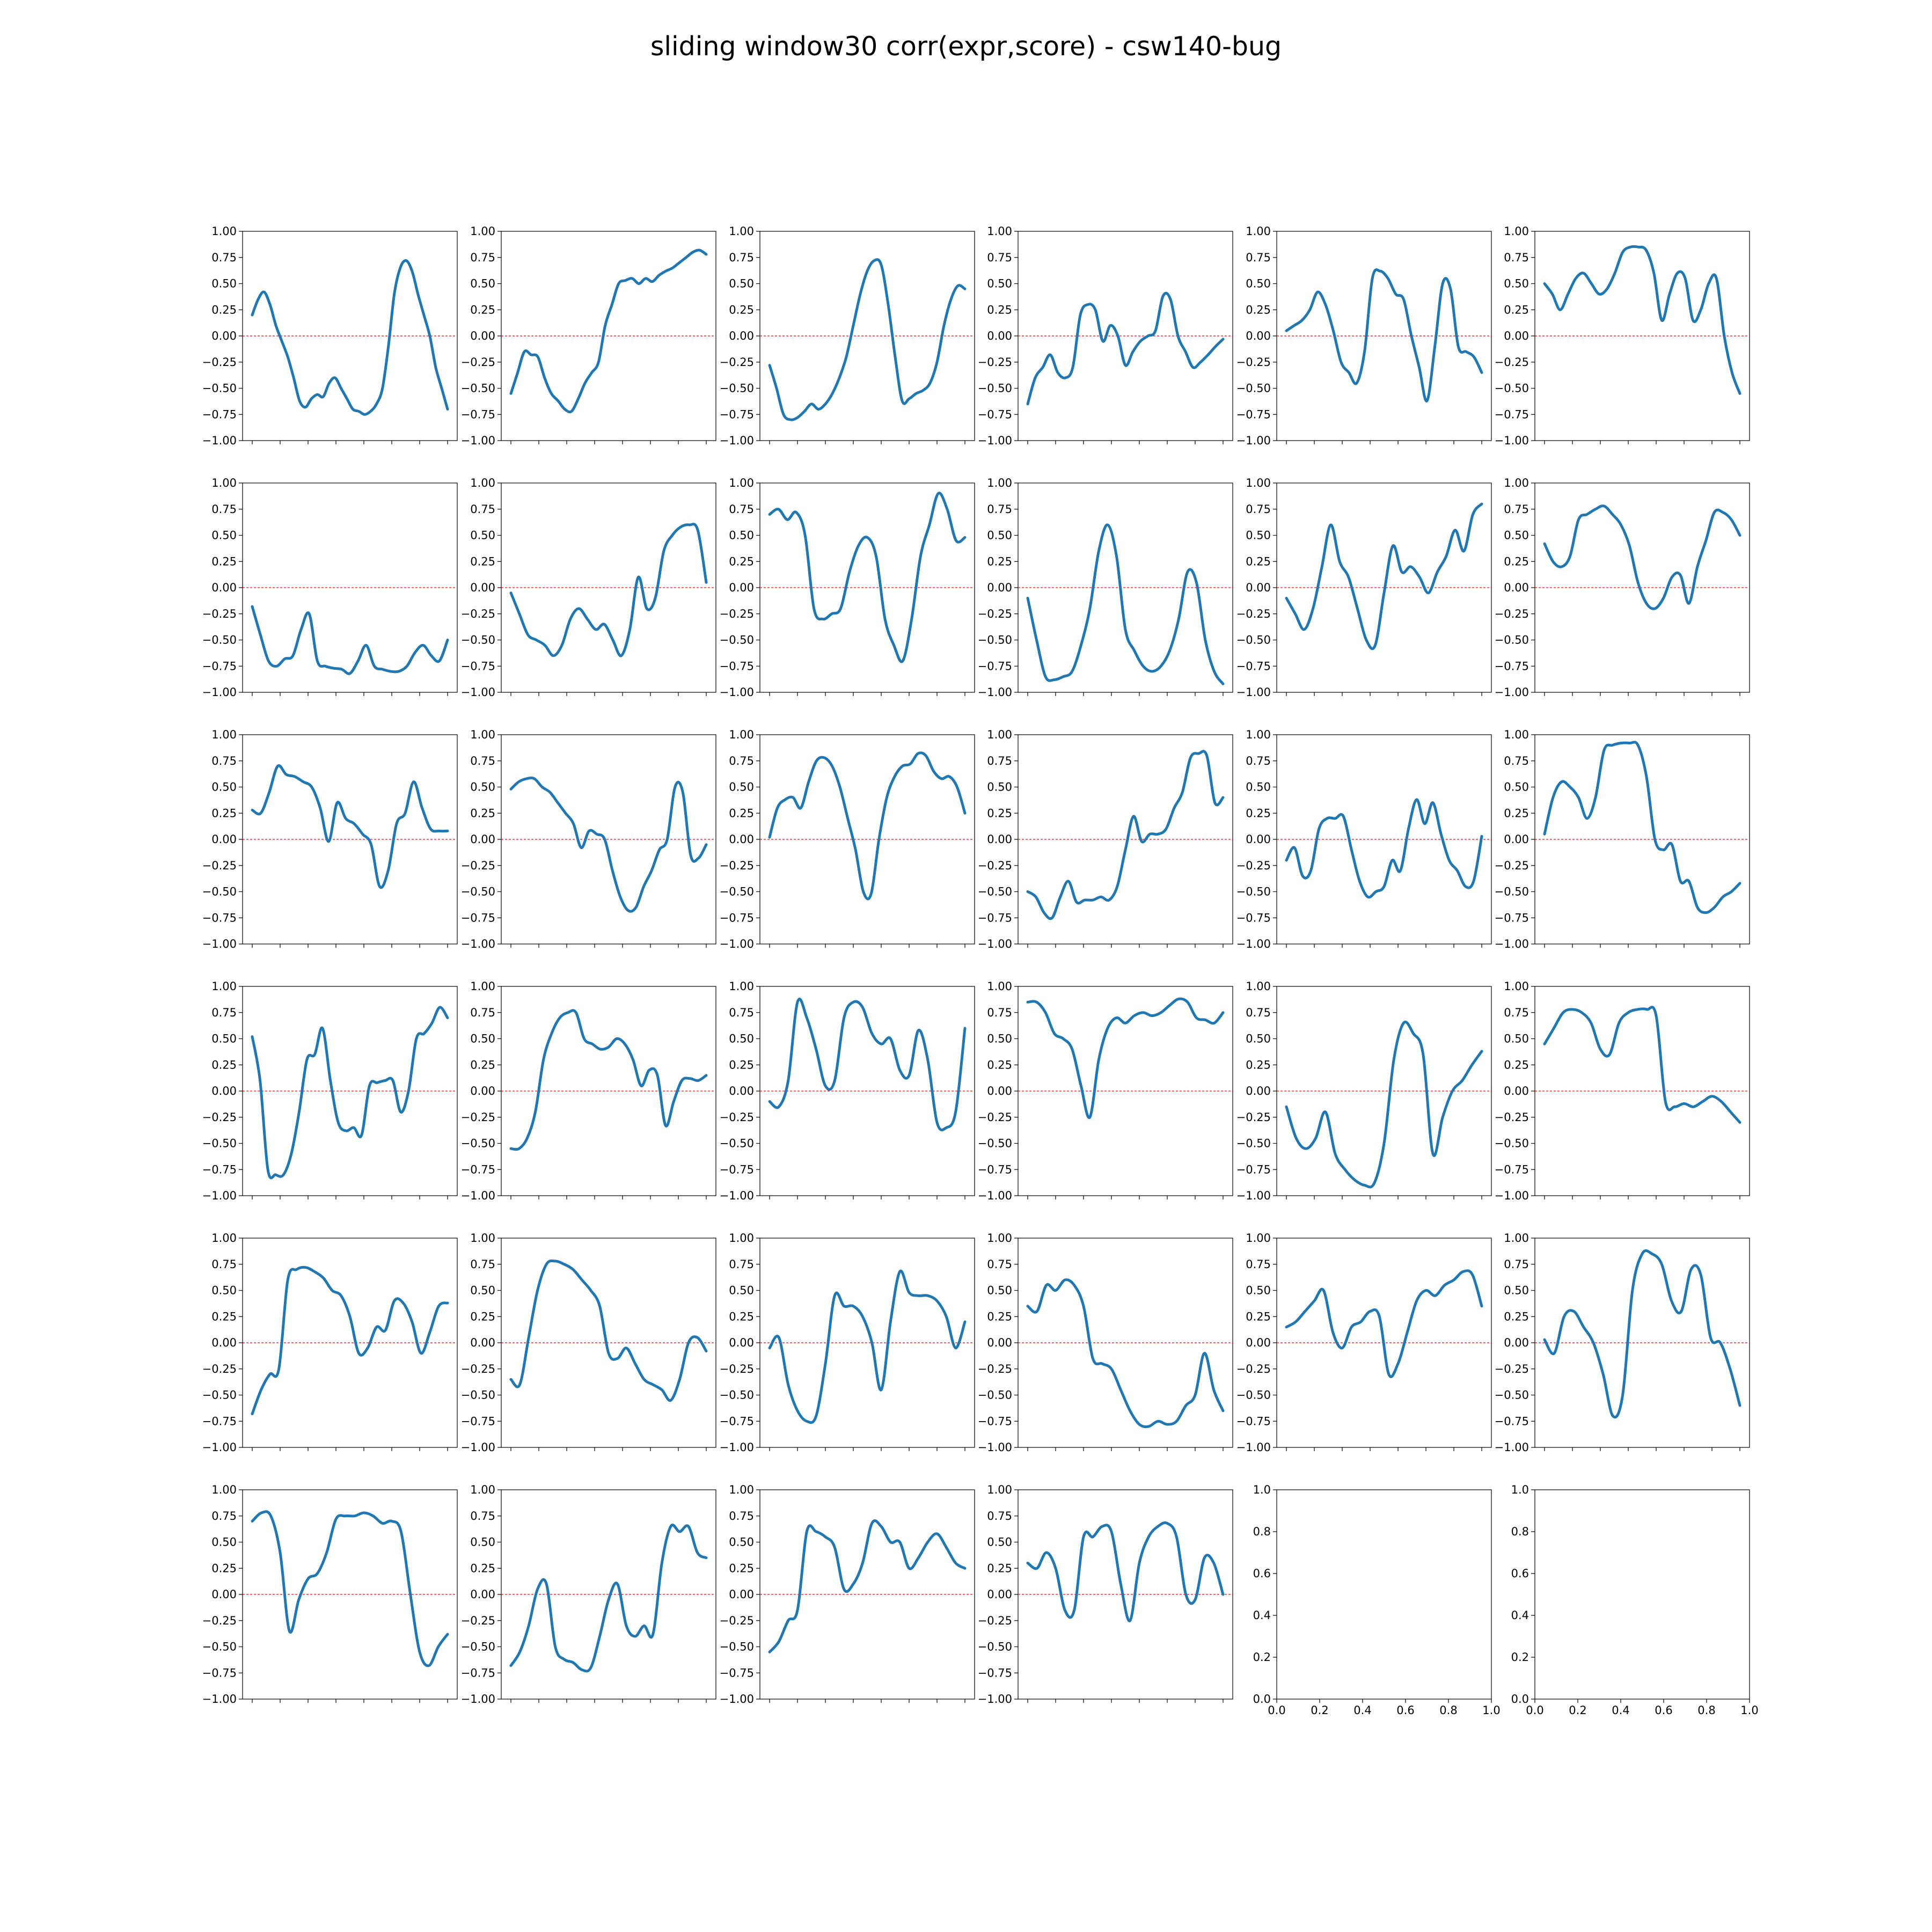 The height and width of the screenshot is (1932, 1932). I want to click on y-tick-label: −1.00, so click(737, 944).